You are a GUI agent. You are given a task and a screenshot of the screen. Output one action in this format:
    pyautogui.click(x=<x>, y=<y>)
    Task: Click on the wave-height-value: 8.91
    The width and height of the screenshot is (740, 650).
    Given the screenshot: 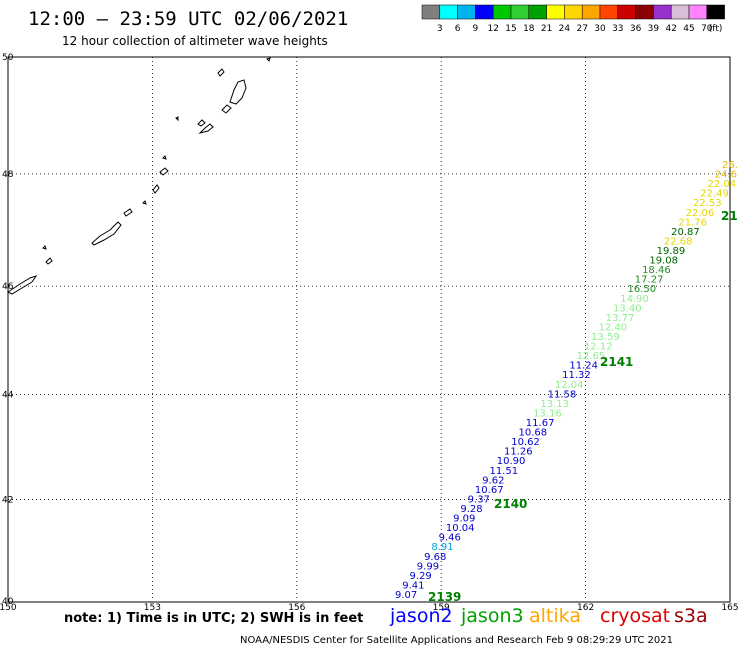 What is the action you would take?
    pyautogui.click(x=442, y=547)
    